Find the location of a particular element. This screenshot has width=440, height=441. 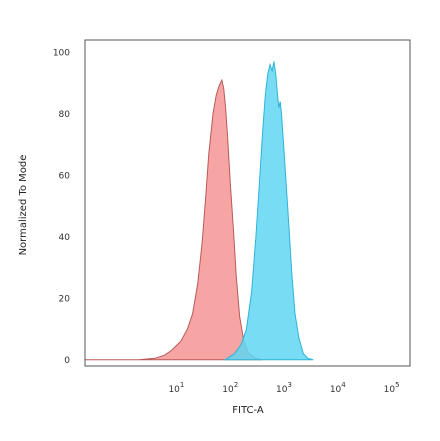

x-tick-label: 10² is located at coordinates (230, 388).